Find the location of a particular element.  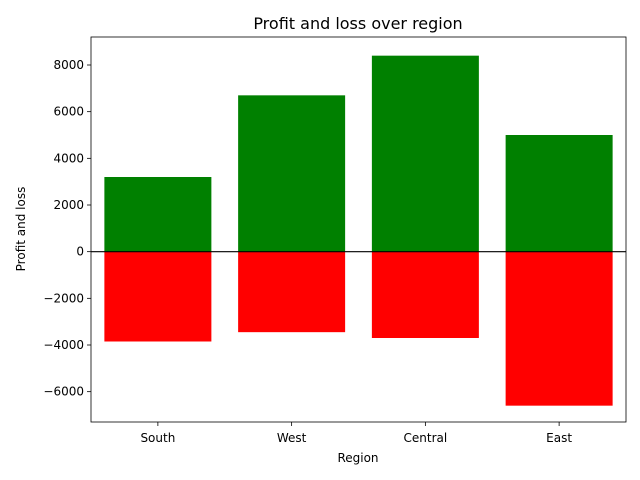

x-tick-label-south: South is located at coordinates (157, 438).